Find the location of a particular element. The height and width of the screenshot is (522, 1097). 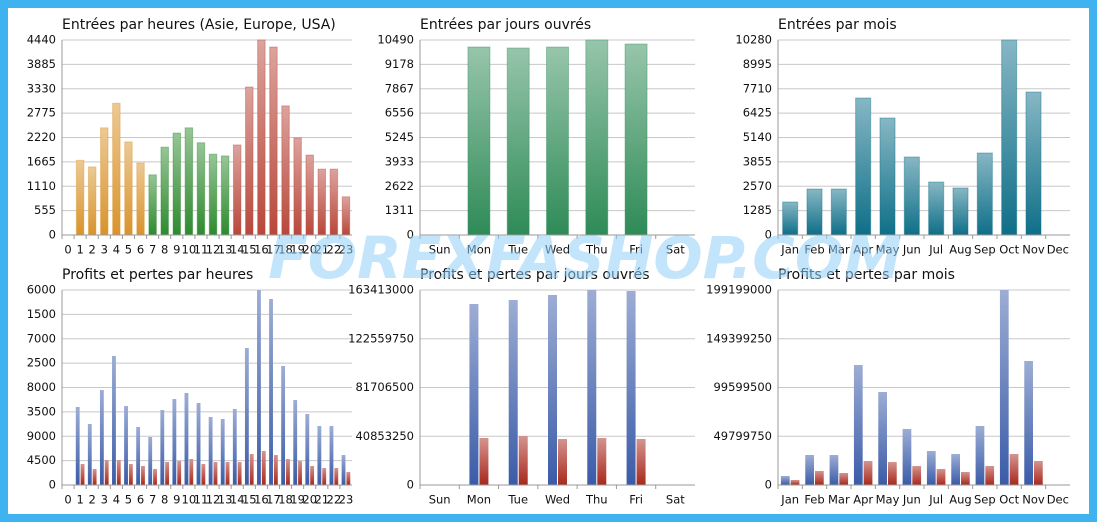

x-tick-label: 14 is located at coordinates (237, 250).